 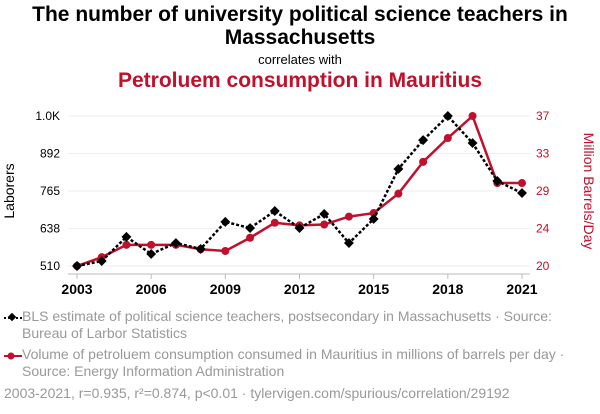 What do you see at coordinates (299, 289) in the screenshot?
I see `x-tick-label: 2012` at bounding box center [299, 289].